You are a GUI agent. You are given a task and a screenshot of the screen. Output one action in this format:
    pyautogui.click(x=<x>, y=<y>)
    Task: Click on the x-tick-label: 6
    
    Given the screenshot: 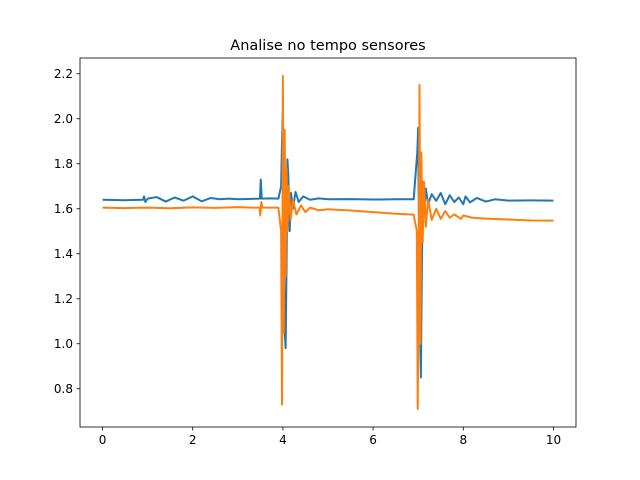 What is the action you would take?
    pyautogui.click(x=373, y=440)
    